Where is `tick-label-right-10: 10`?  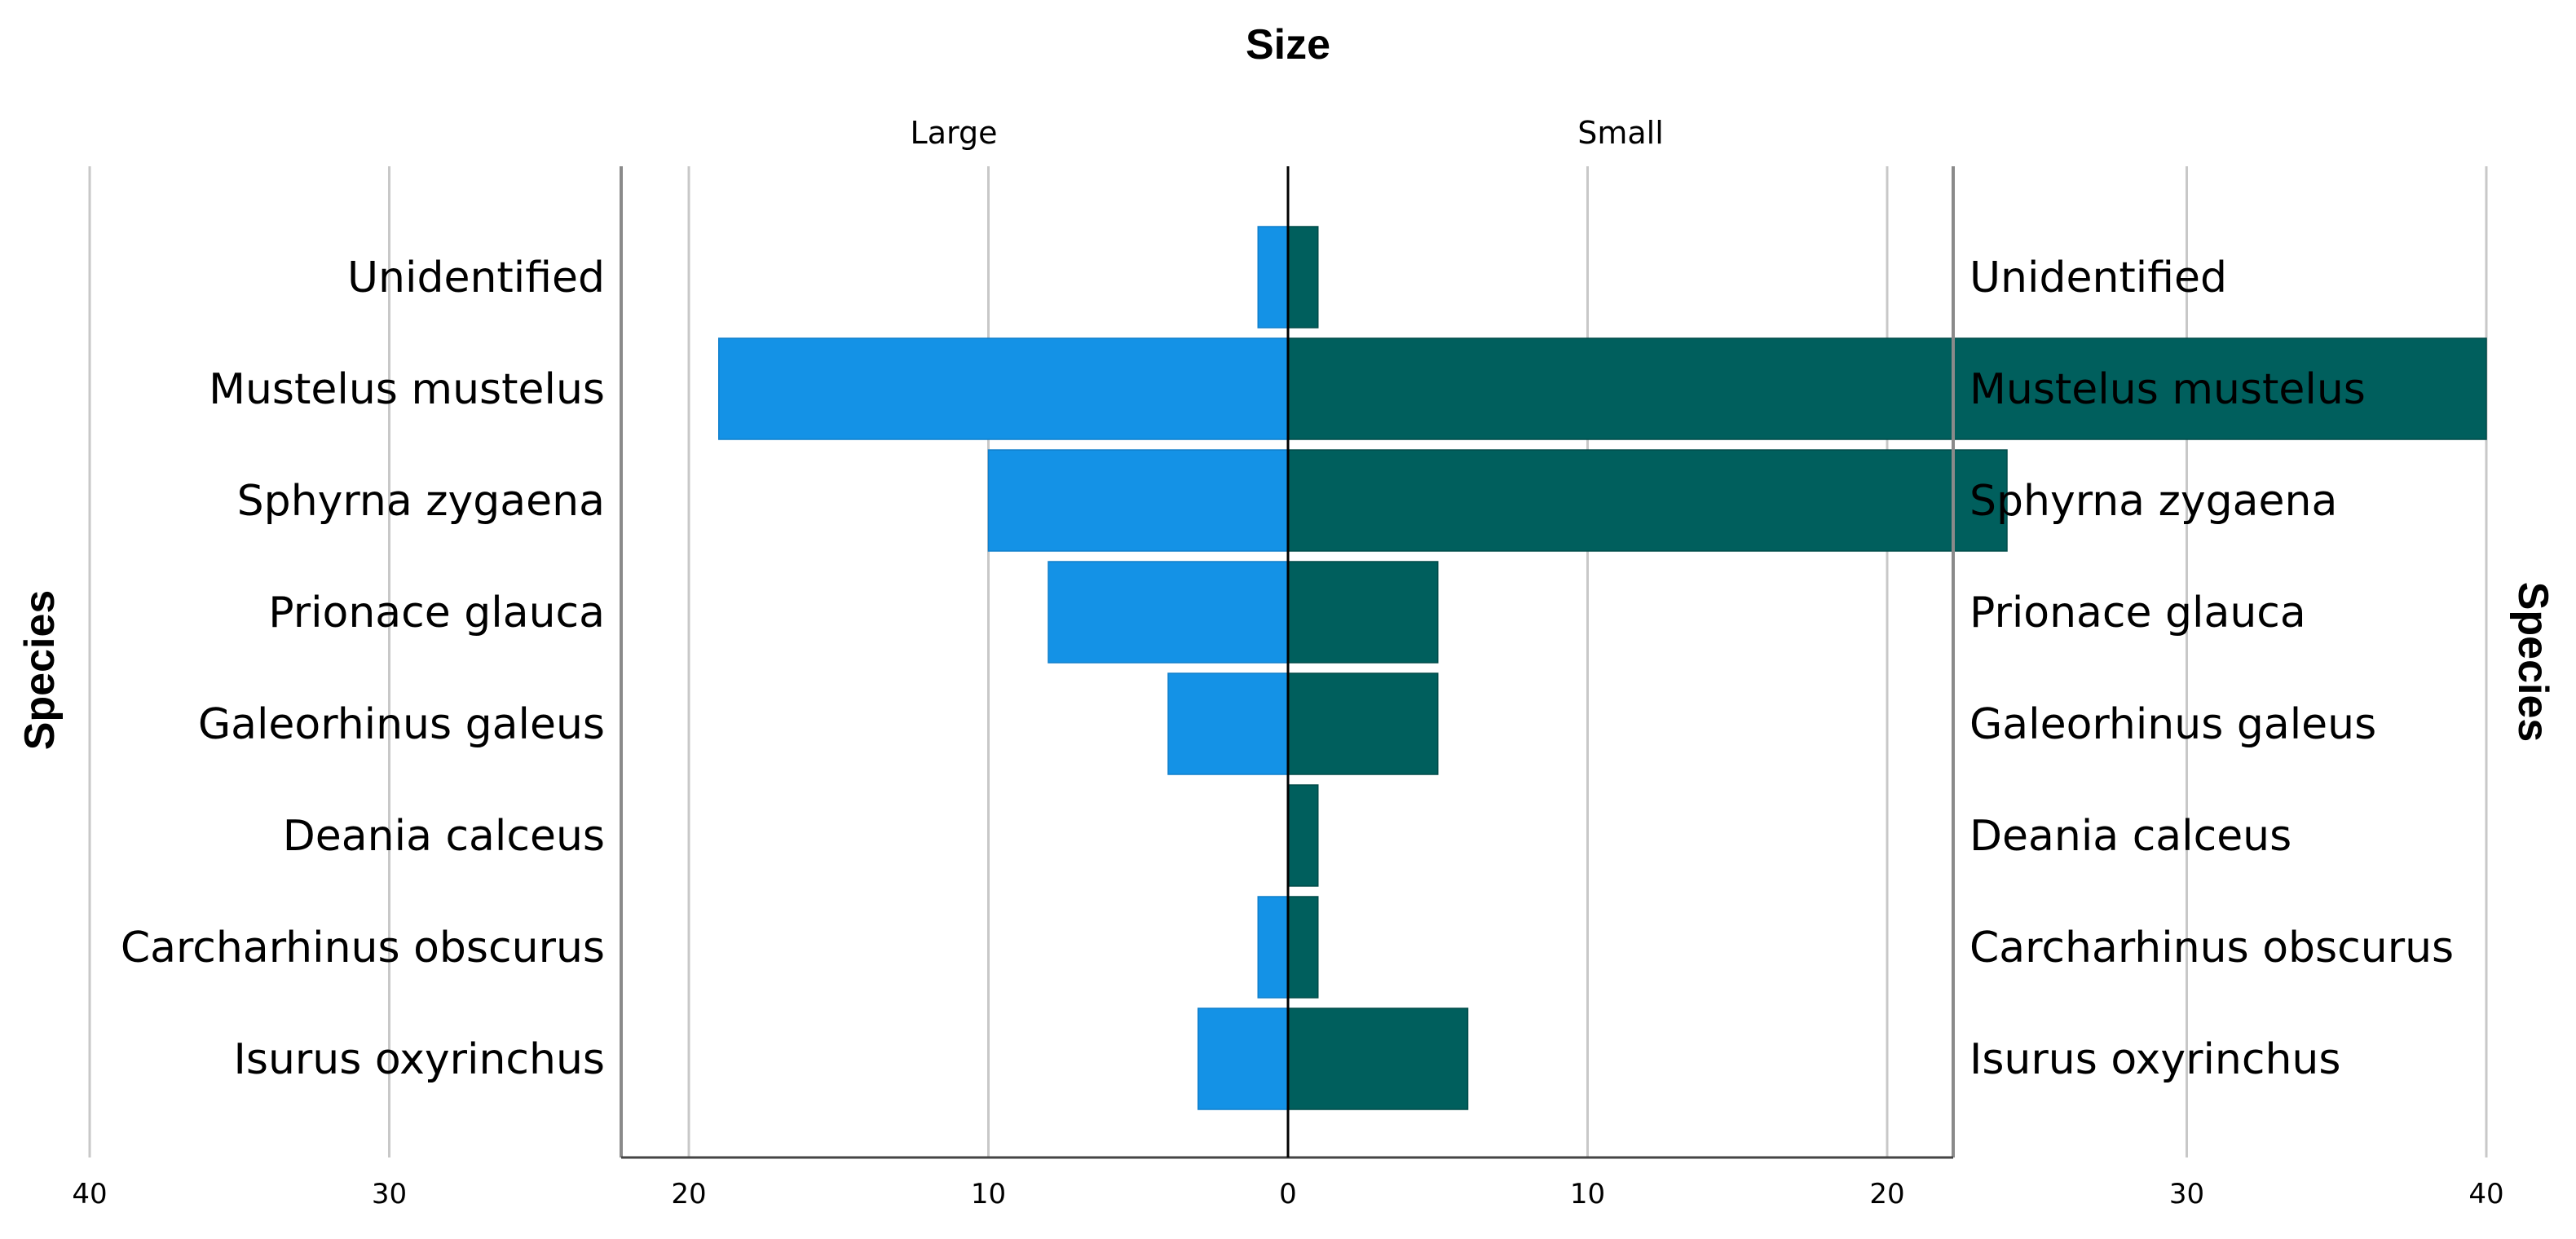
tick-label-right-10: 10 is located at coordinates (1587, 1194).